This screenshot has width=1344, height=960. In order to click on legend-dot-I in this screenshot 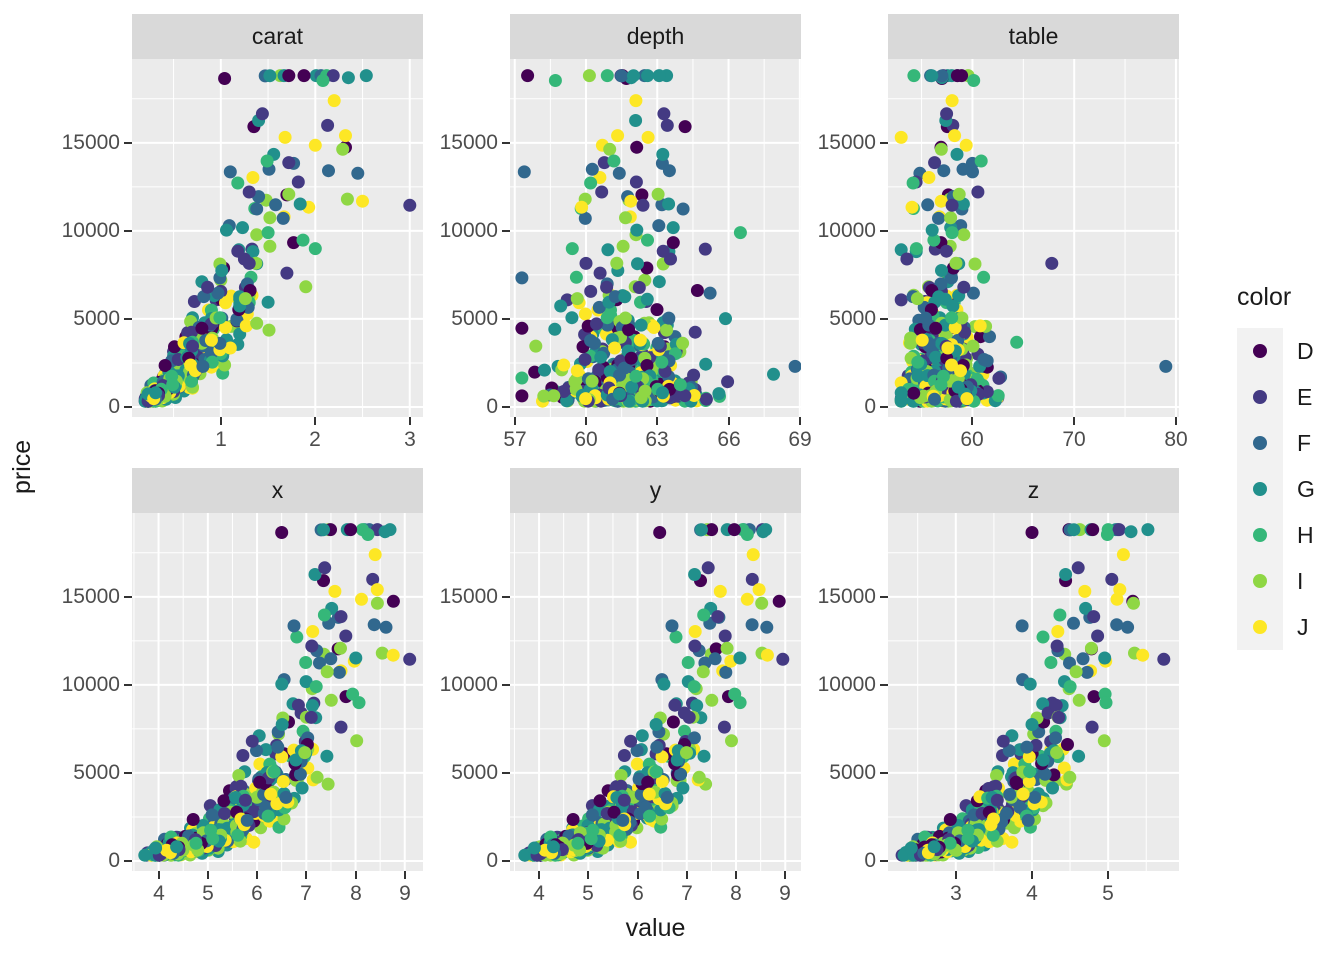, I will do `click(1260, 581)`.